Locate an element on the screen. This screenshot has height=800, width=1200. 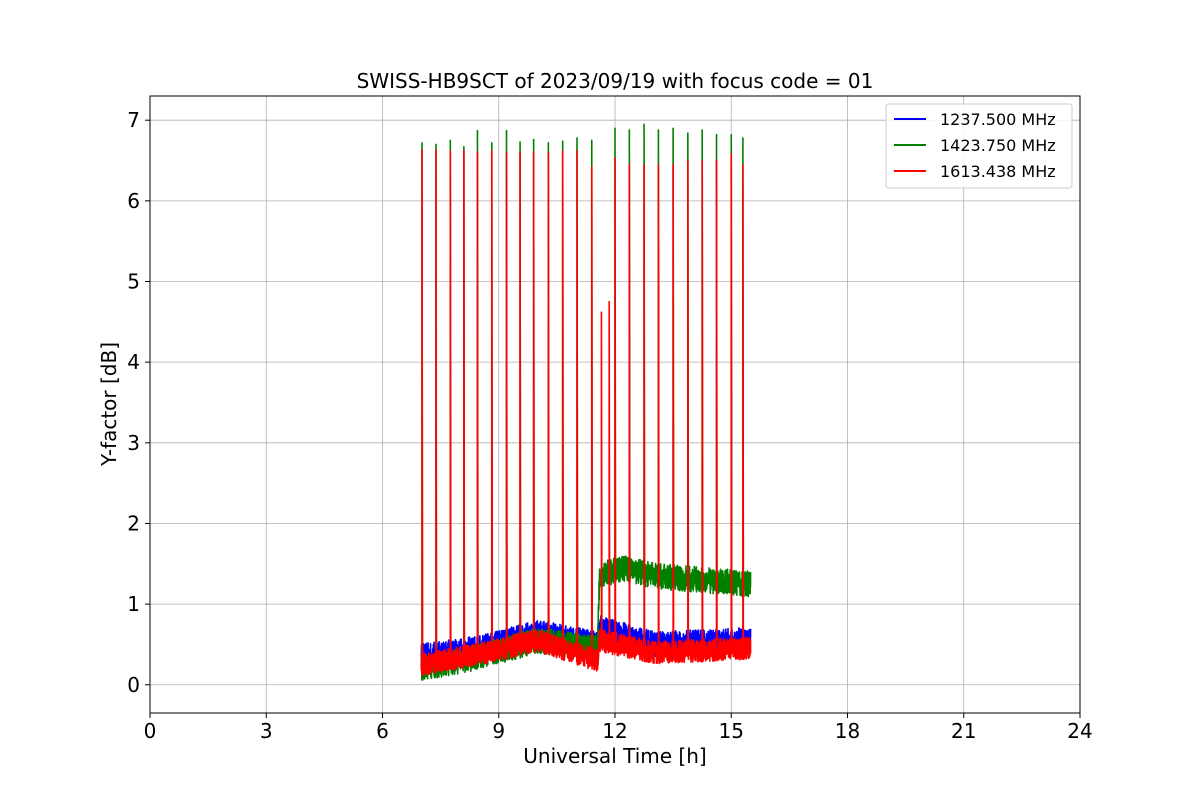
y-tick-label: 1 is located at coordinates (133, 604).